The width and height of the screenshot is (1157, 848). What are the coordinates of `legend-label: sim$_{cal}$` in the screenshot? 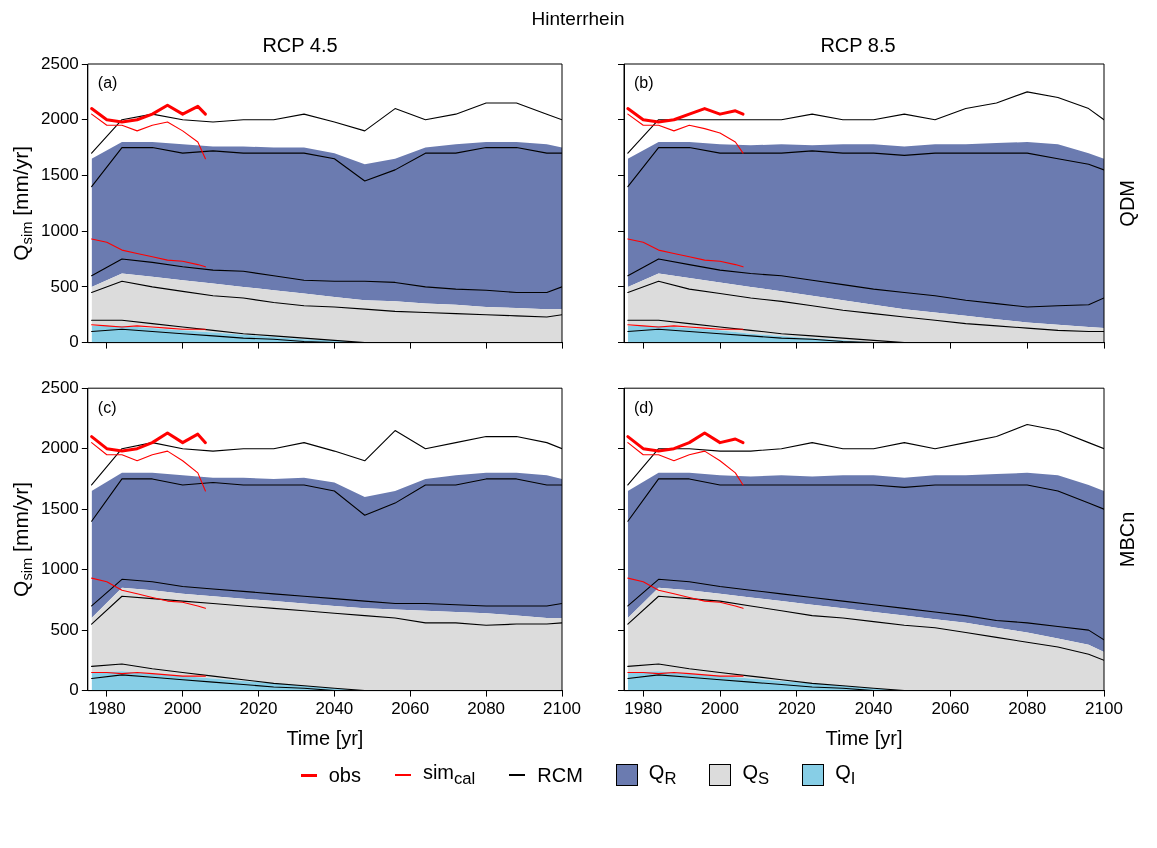 It's located at (449, 775).